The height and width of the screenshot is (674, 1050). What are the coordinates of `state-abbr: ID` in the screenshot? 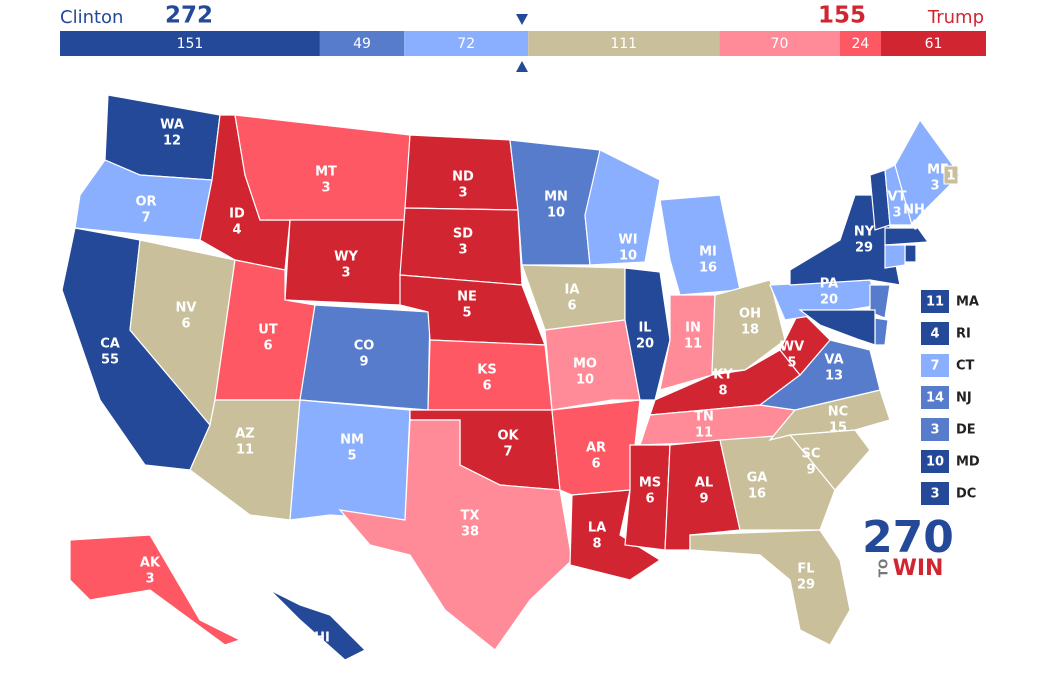 It's located at (237, 214).